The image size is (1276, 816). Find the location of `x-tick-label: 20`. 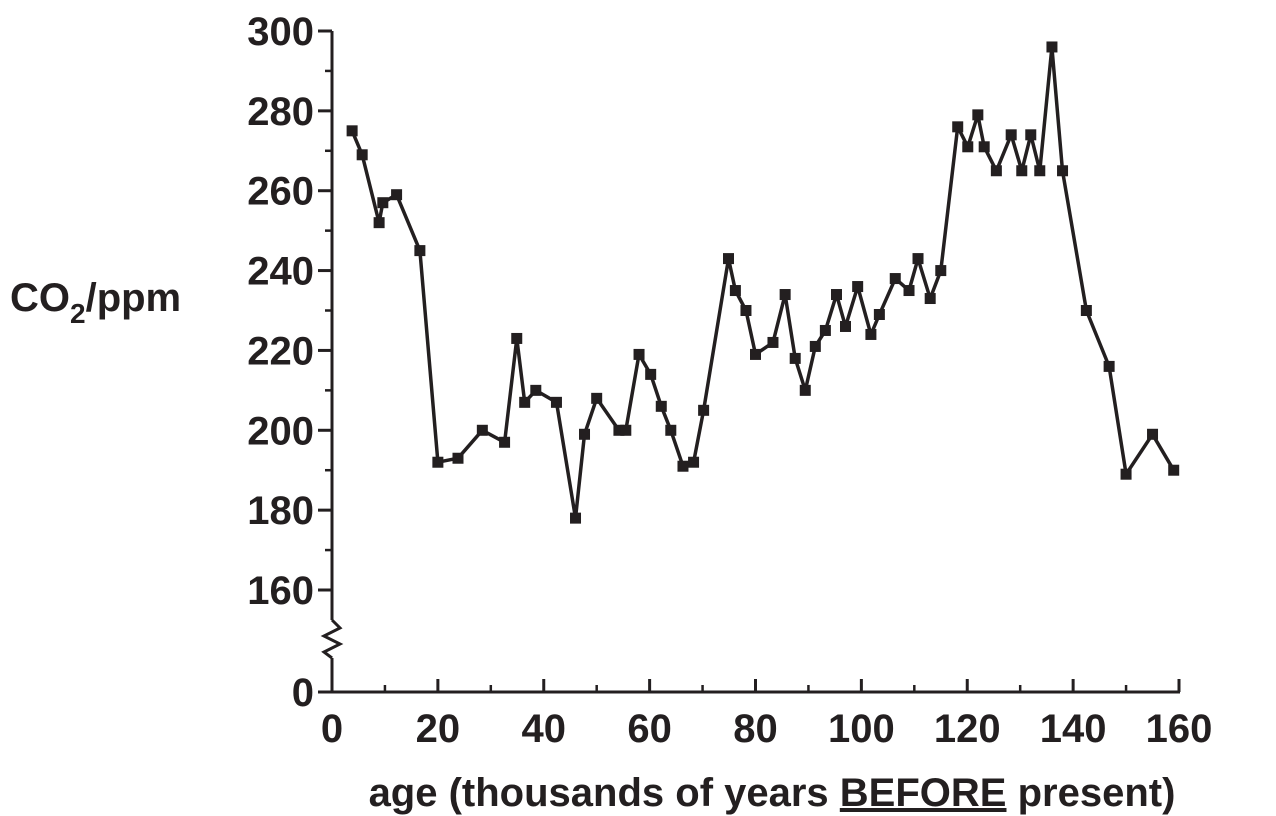

x-tick-label: 20 is located at coordinates (438, 729).